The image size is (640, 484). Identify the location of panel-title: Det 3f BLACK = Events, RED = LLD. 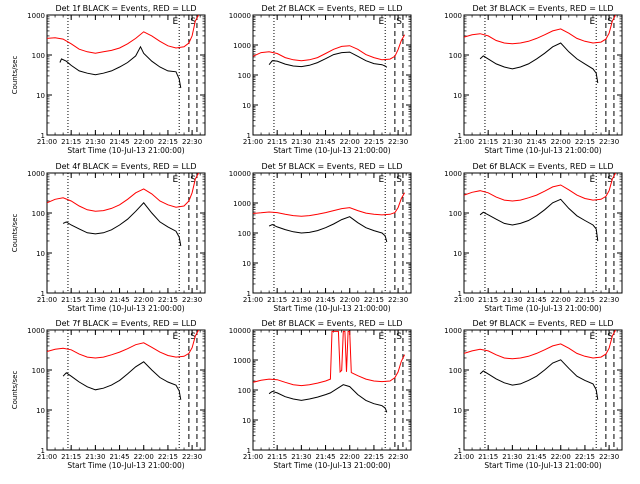
(542, 8).